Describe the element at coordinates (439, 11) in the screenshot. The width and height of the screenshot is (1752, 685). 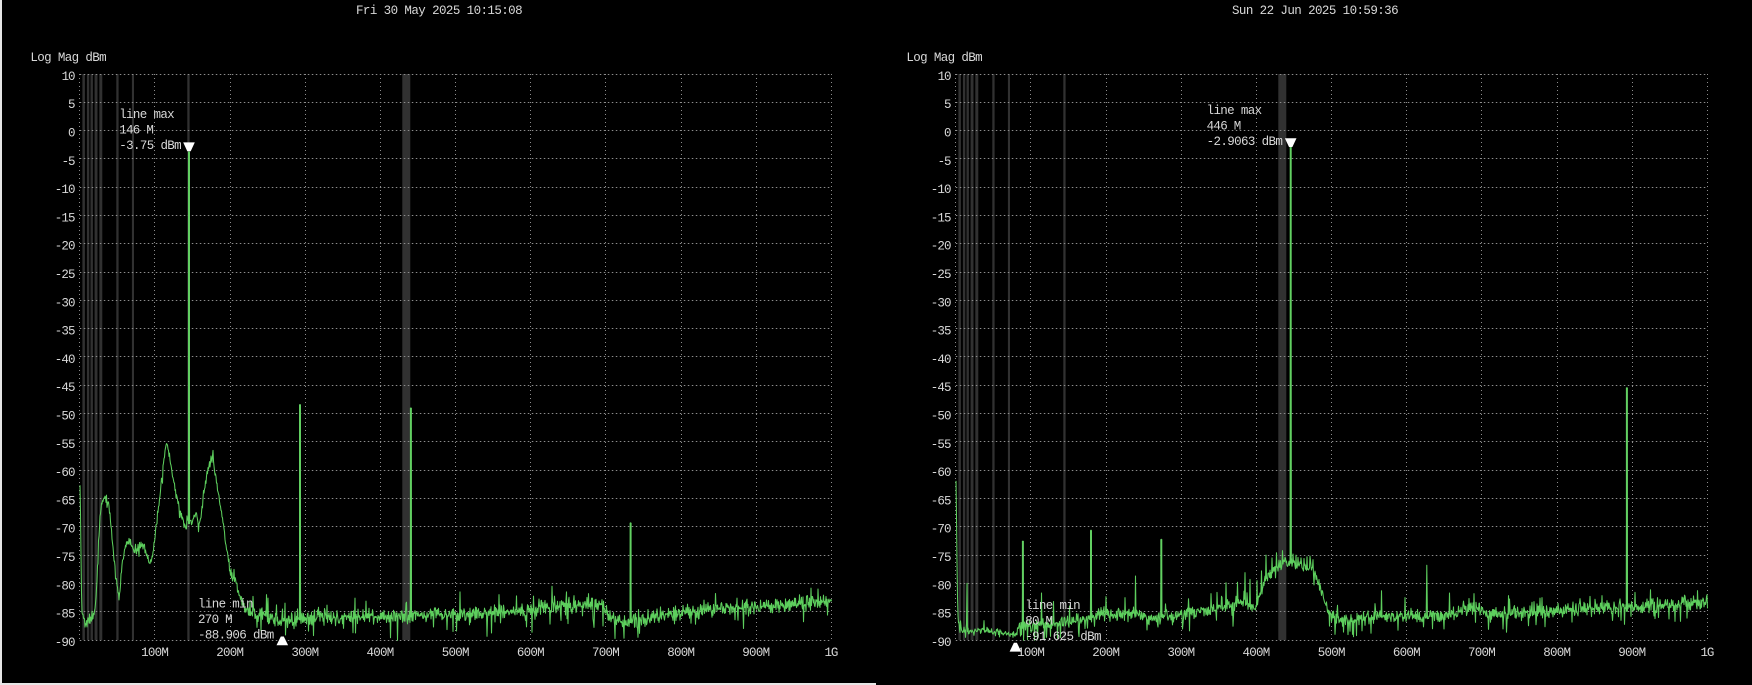
I see `svg-text: Fri 30 May 2025 10:15:08` at that location.